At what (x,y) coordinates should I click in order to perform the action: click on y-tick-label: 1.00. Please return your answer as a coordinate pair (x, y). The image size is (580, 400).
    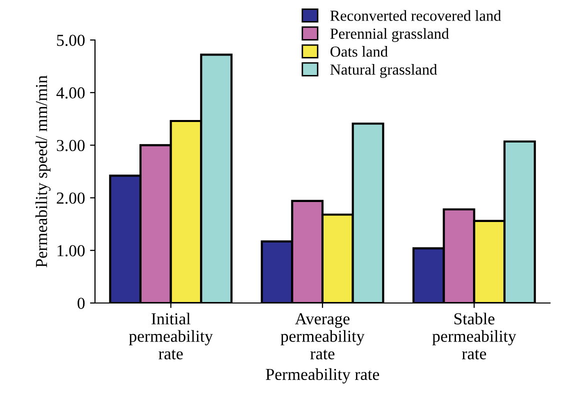
    Looking at the image, I should click on (71, 250).